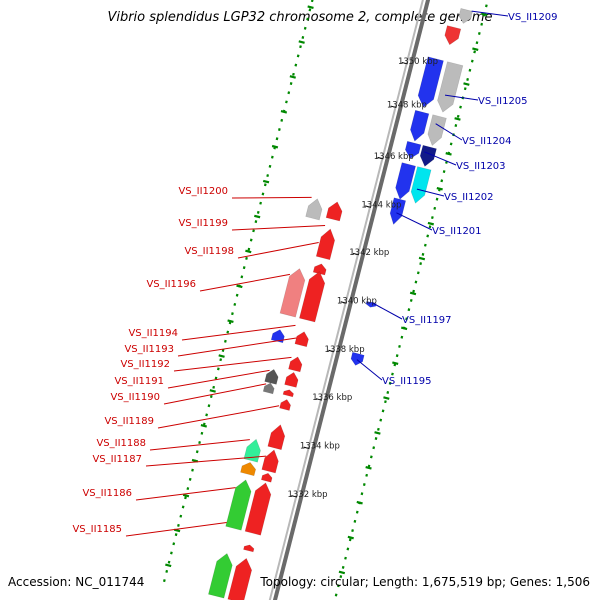  I want to click on gene-label-forward: VS_II1203, so click(481, 166).